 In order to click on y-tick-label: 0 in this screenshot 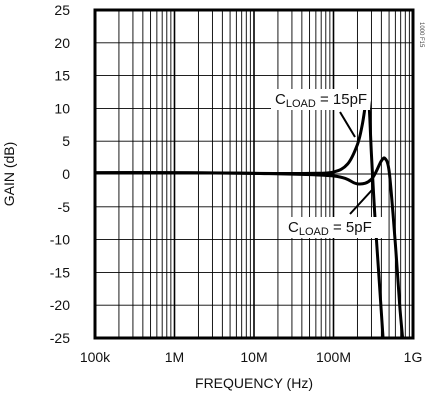, I will do `click(66, 174)`.